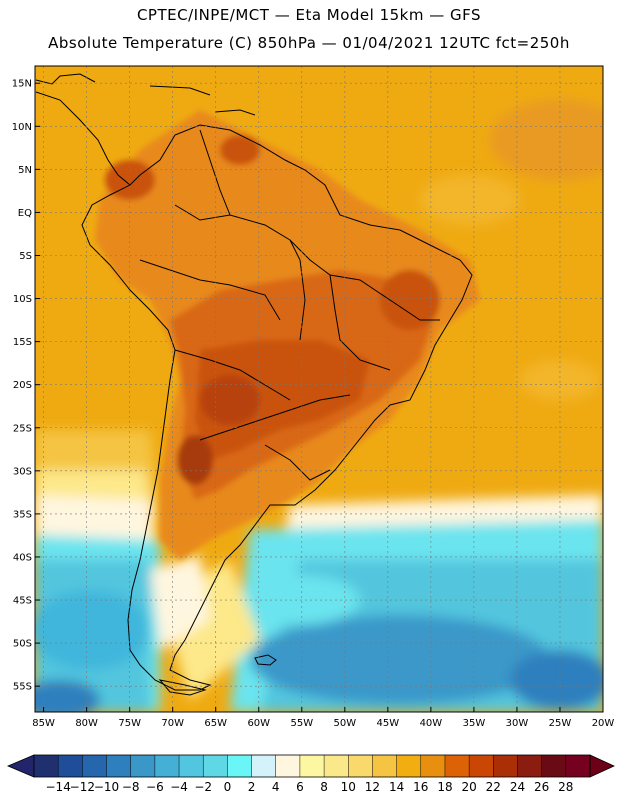 The image size is (618, 800). Describe the element at coordinates (431, 723) in the screenshot. I see `lon-label: 40W` at that location.